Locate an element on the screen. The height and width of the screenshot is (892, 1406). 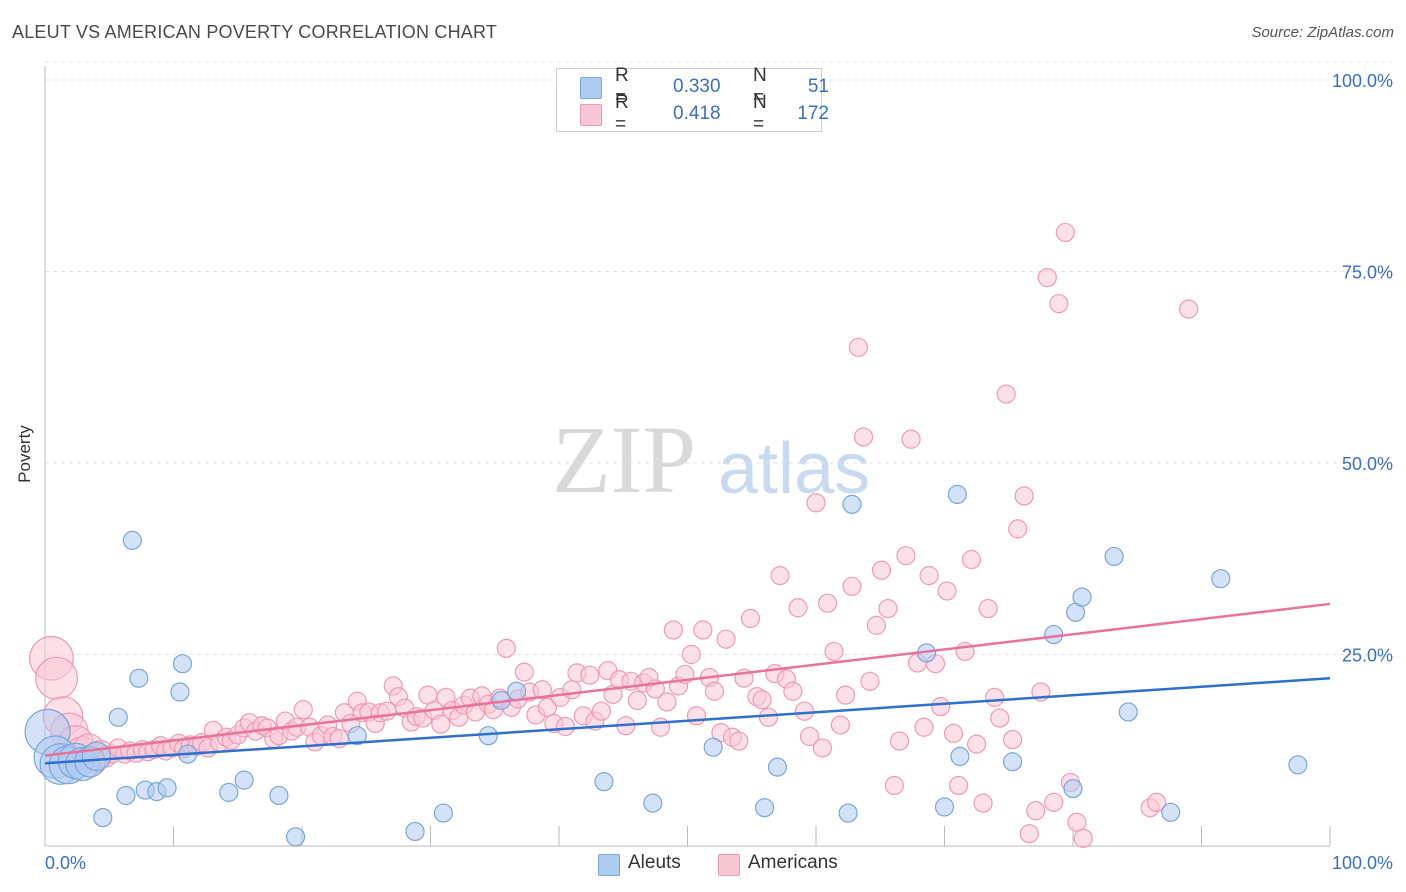
x-tick-label: 0.0% is located at coordinates (65, 863).